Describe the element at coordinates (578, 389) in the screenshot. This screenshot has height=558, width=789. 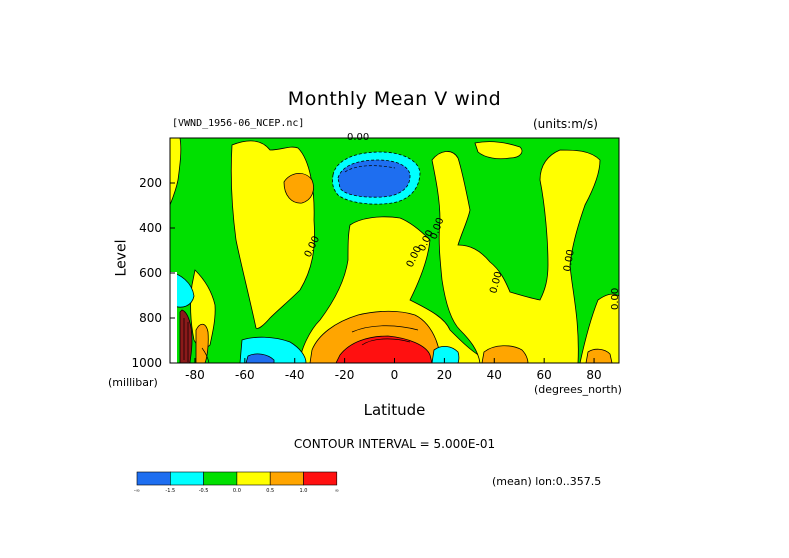
I see `x-axis-units: (degrees_north)` at that location.